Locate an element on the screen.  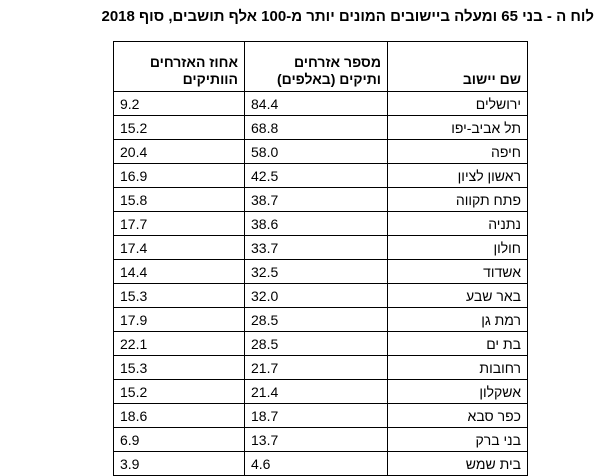
count-cell: 58.0 is located at coordinates (316, 151).